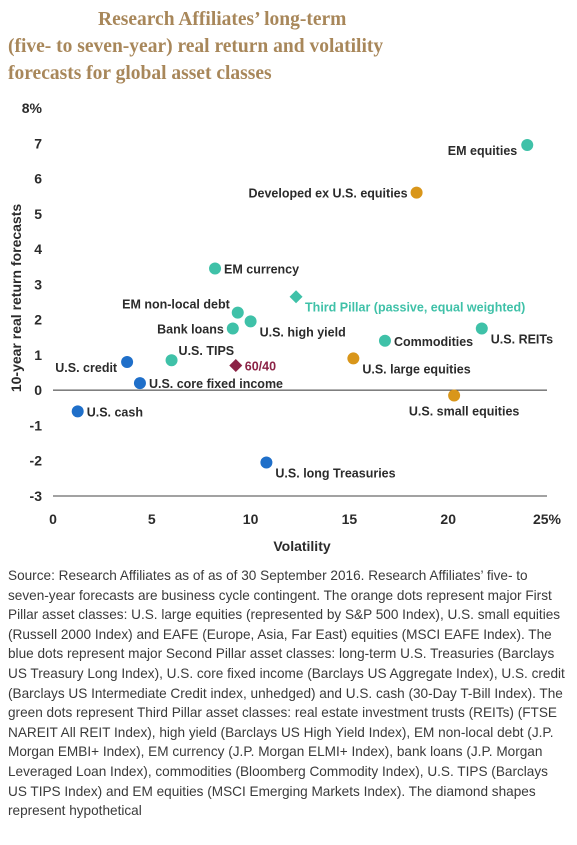 This screenshot has height=845, width=577. What do you see at coordinates (448, 519) in the screenshot?
I see `x-tick-label: 20` at bounding box center [448, 519].